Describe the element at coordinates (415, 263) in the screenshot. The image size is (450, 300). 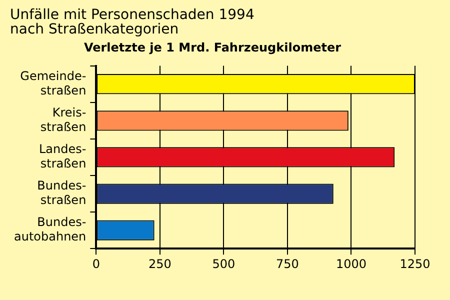
I see `x-tick-label: 1250` at that location.